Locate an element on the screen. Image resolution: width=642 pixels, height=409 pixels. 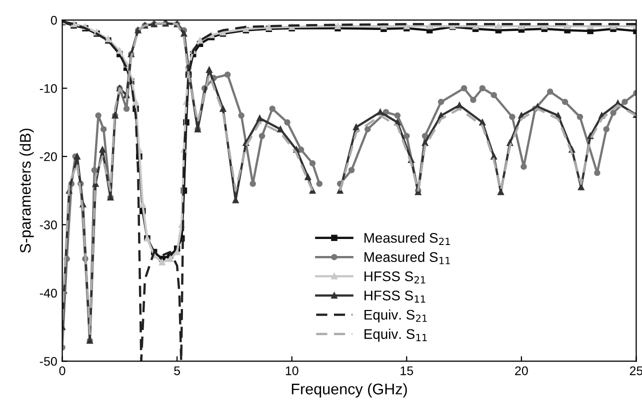
legend-label: Equiv. S$_{11}$ is located at coordinates (395, 335).